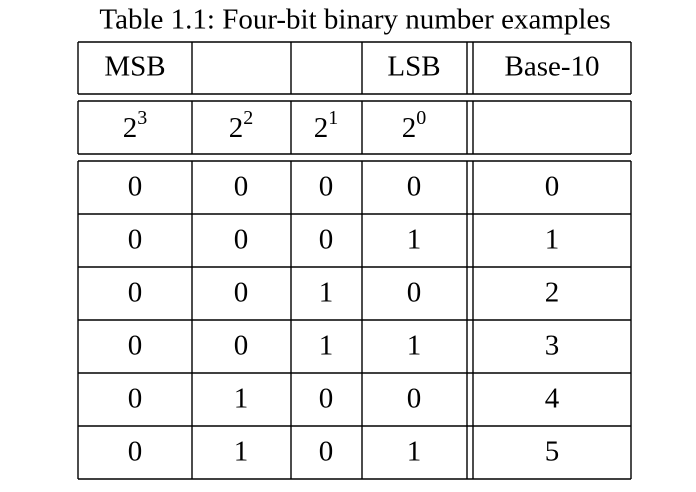 The height and width of the screenshot is (492, 696). What do you see at coordinates (413, 67) in the screenshot?
I see `header-cell: LSB` at bounding box center [413, 67].